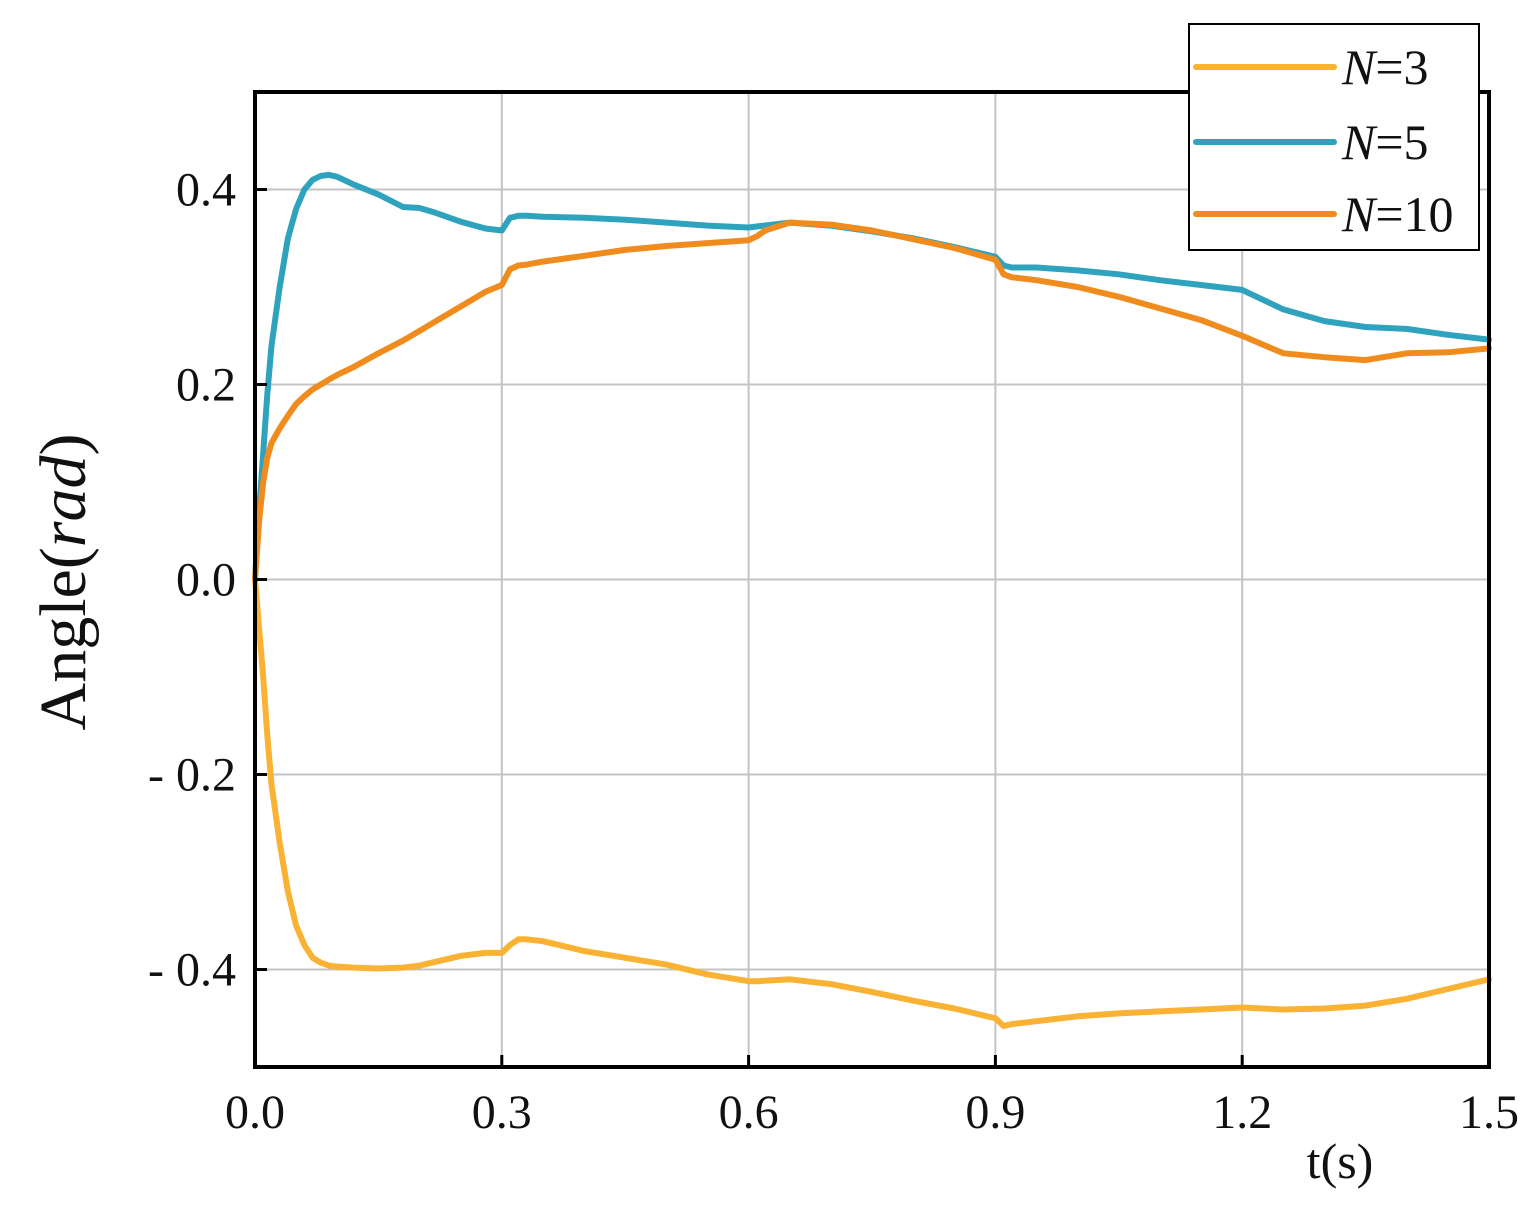 The image size is (1521, 1208). What do you see at coordinates (63, 445) in the screenshot?
I see `y-axis-label-suffix: )` at bounding box center [63, 445].